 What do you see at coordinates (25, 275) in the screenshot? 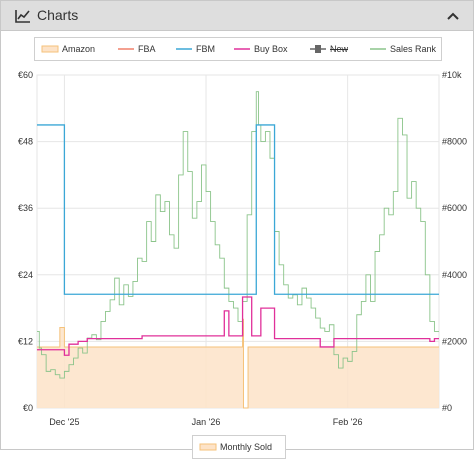
I see `y-left-tick-label: €24` at bounding box center [25, 275].